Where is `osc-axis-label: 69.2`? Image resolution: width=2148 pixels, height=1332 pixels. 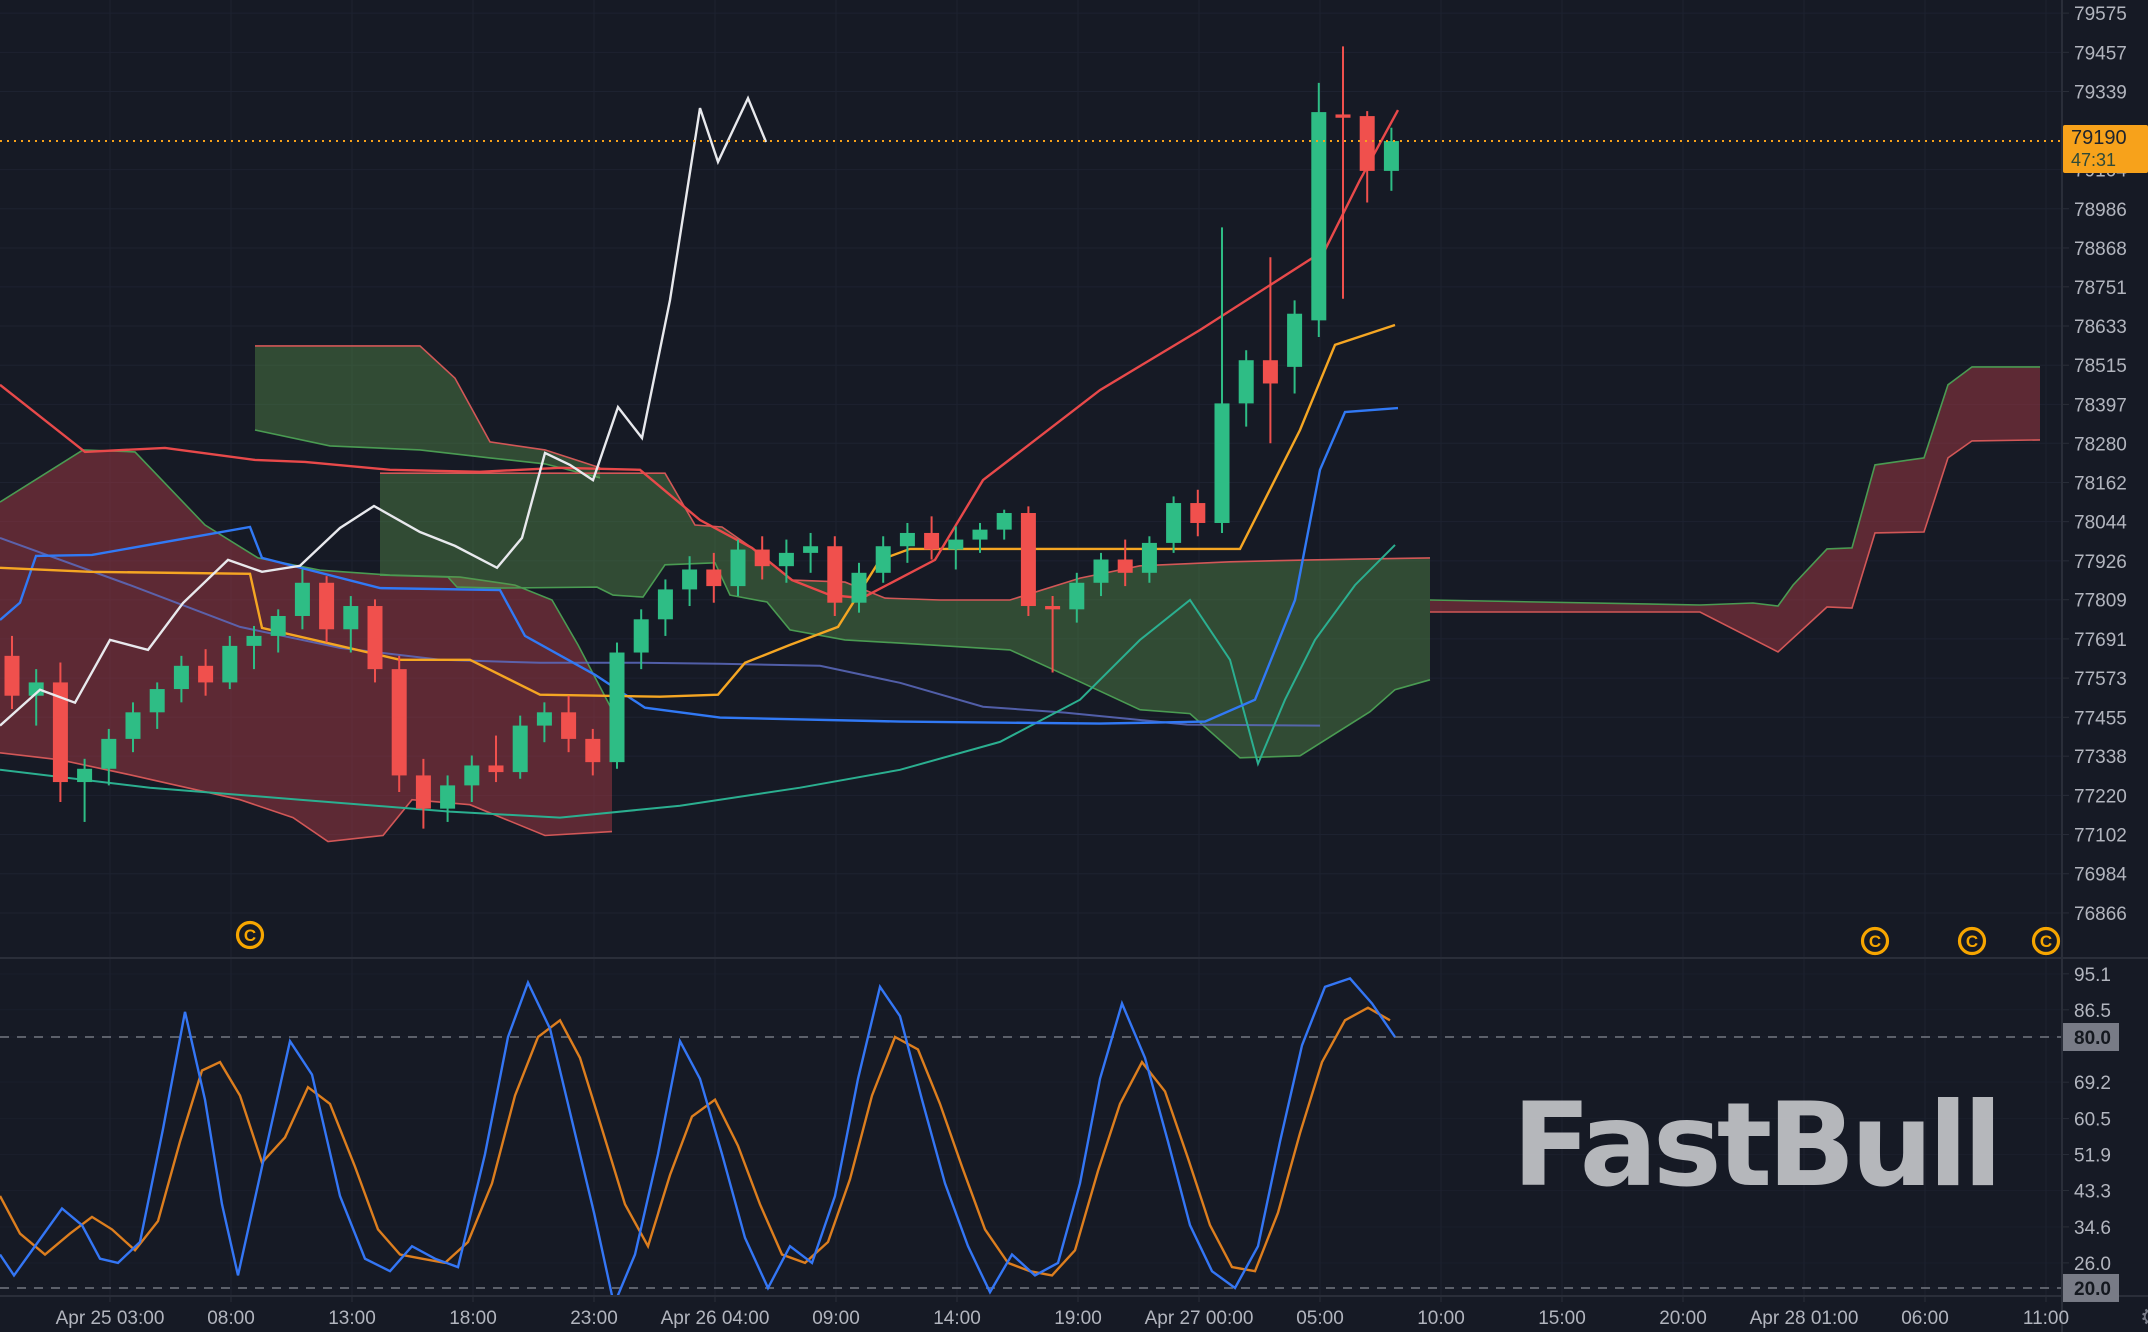 osc-axis-label: 69.2 is located at coordinates (2092, 1083).